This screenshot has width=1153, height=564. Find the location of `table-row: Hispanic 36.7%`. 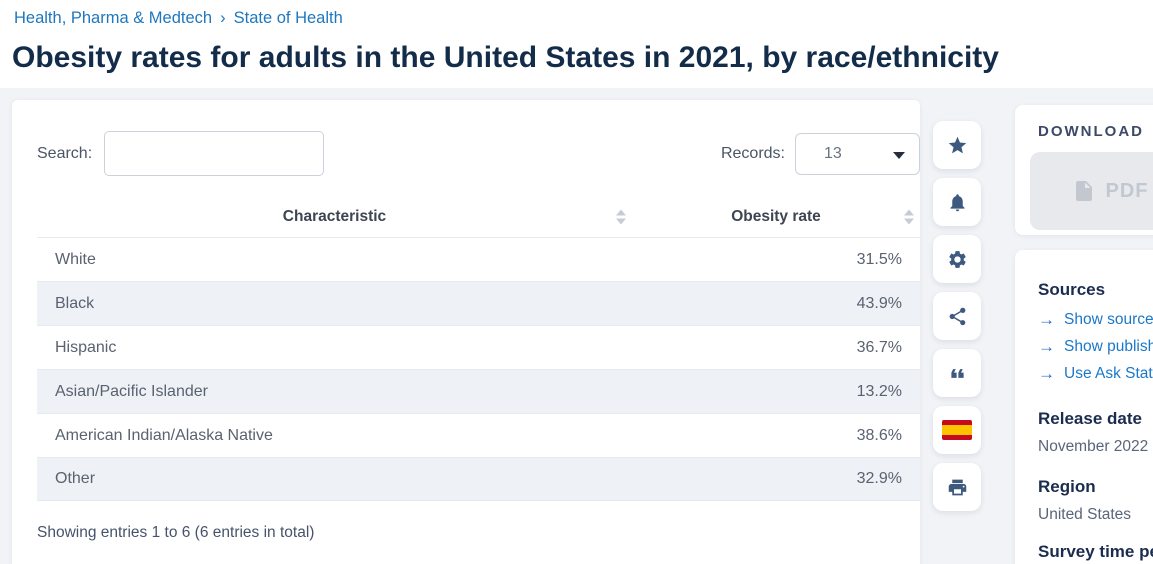

table-row: Hispanic 36.7% is located at coordinates (478, 347).